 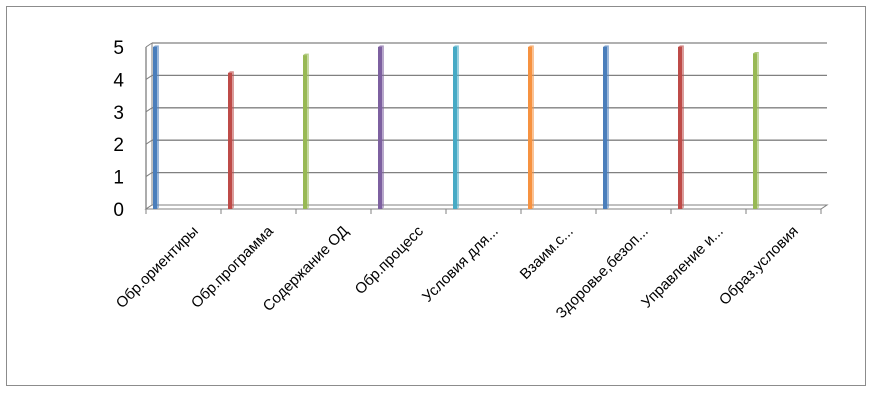 I want to click on y-tick-label: 0, so click(x=118, y=210).